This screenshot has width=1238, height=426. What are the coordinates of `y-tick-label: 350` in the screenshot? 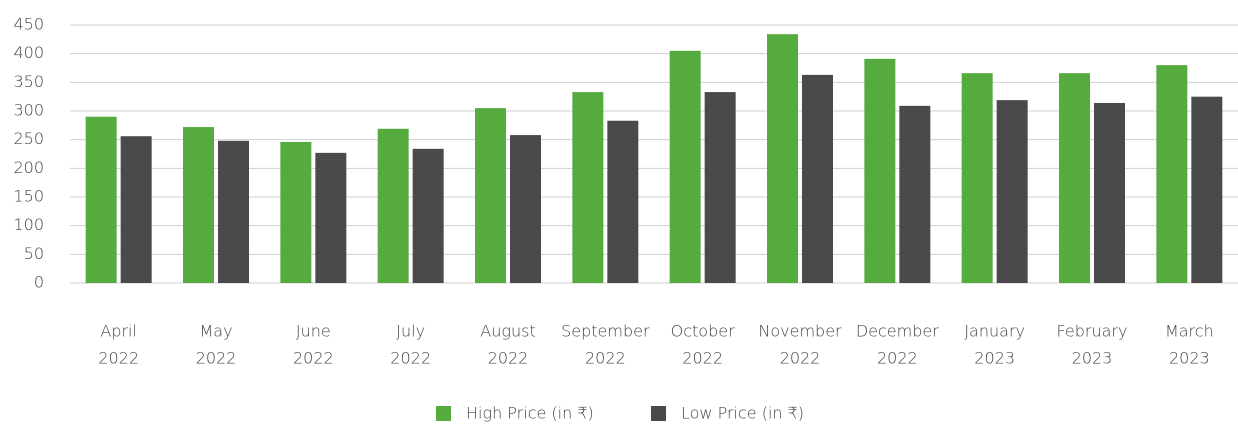 It's located at (28, 81).